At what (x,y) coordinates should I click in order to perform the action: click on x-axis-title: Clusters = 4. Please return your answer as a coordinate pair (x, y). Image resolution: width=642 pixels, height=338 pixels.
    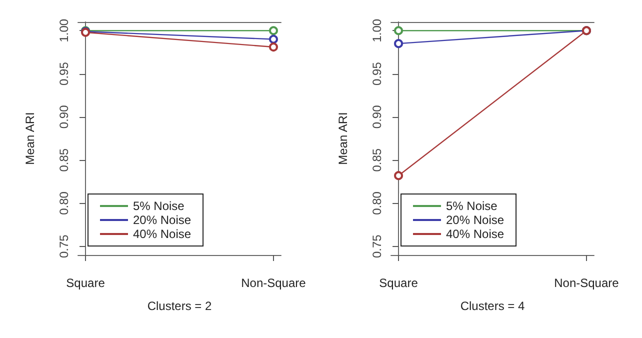
    Looking at the image, I should click on (493, 306).